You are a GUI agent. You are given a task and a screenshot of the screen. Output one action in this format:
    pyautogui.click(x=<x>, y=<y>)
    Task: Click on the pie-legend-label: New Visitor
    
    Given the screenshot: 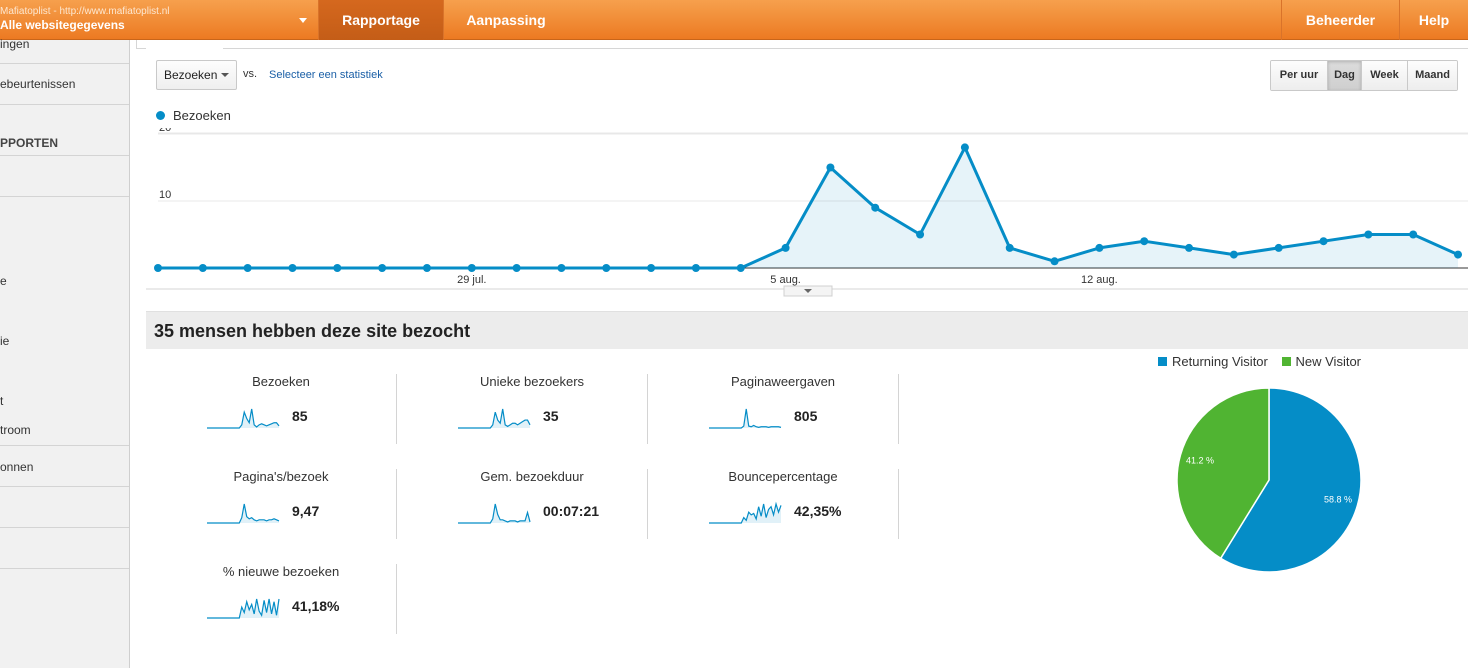 What is the action you would take?
    pyautogui.click(x=1328, y=361)
    